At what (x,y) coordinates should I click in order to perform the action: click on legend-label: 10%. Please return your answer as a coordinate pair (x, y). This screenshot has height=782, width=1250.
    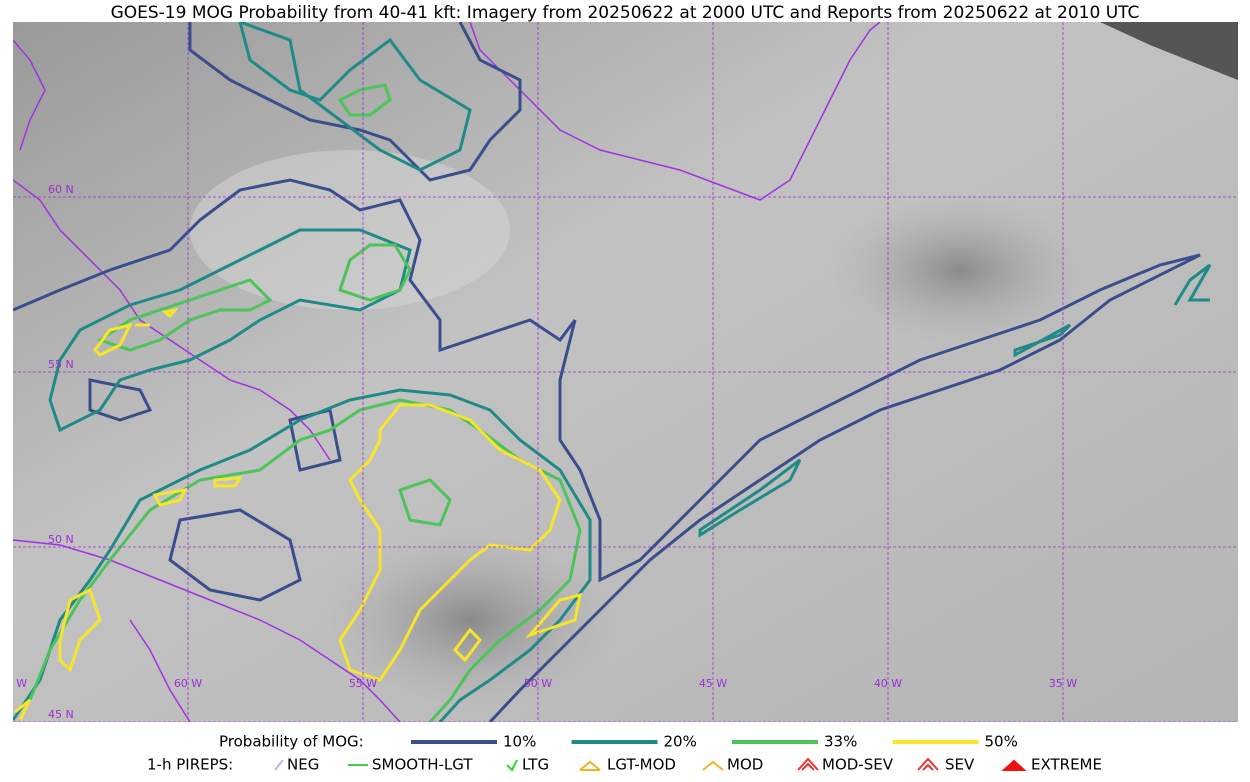
    Looking at the image, I should click on (519, 742).